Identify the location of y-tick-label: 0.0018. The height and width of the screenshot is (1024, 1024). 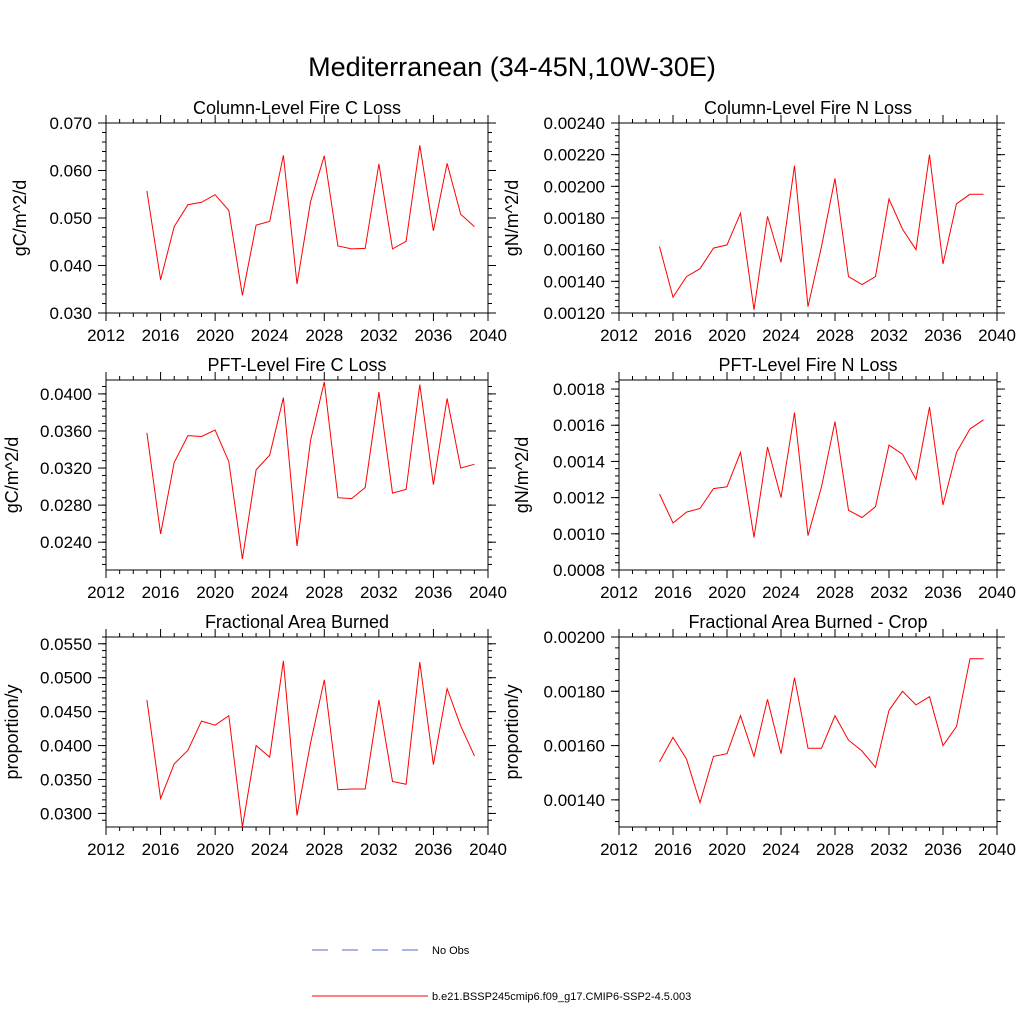
(579, 389).